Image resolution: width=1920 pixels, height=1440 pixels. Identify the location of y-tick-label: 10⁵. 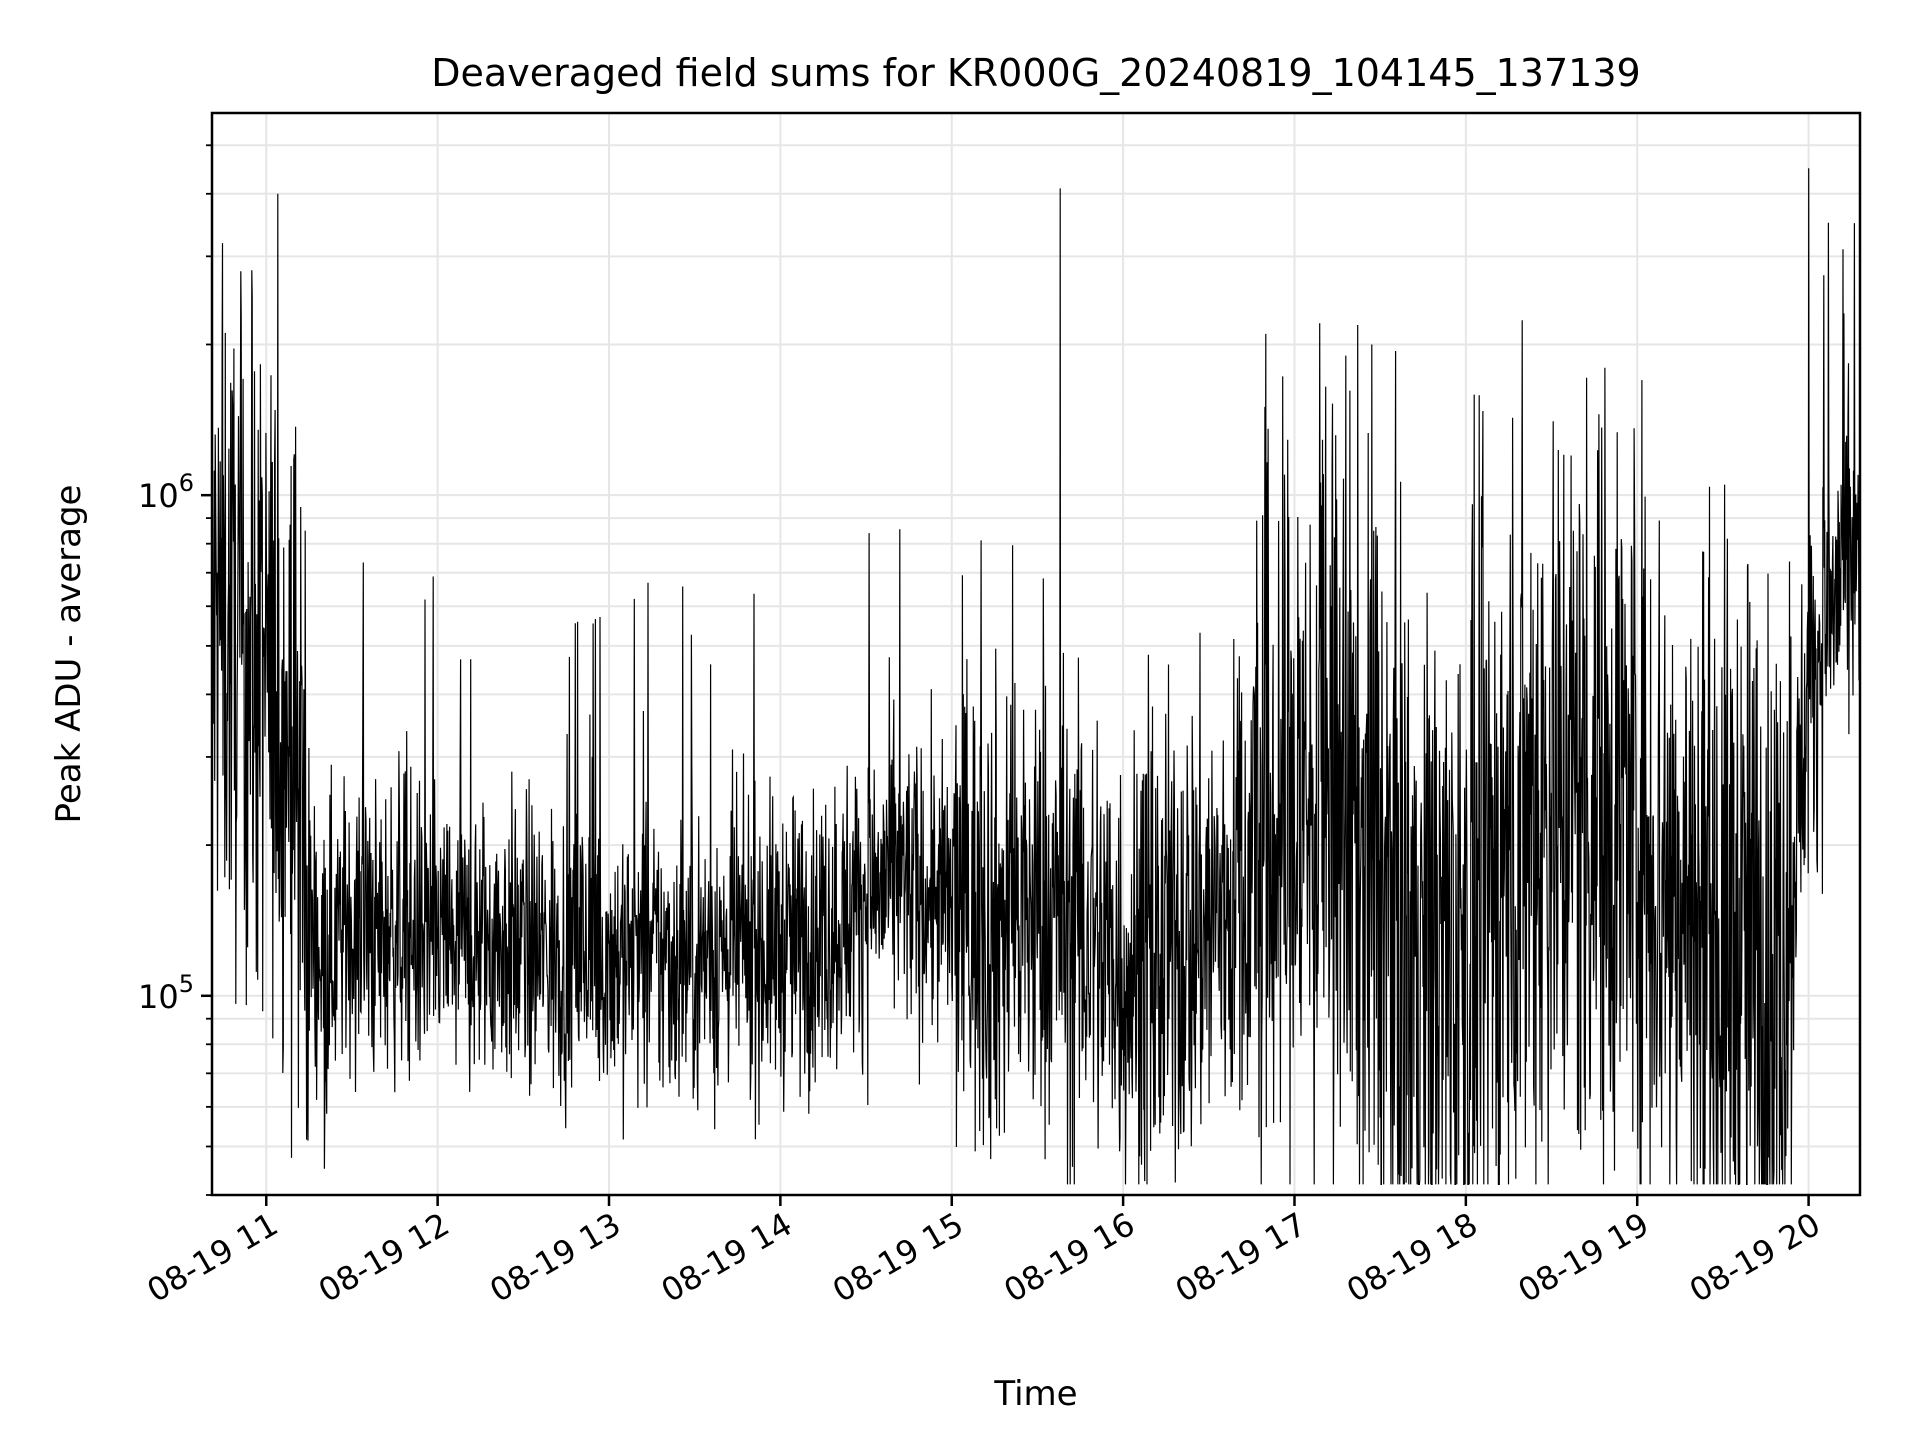
(166, 993).